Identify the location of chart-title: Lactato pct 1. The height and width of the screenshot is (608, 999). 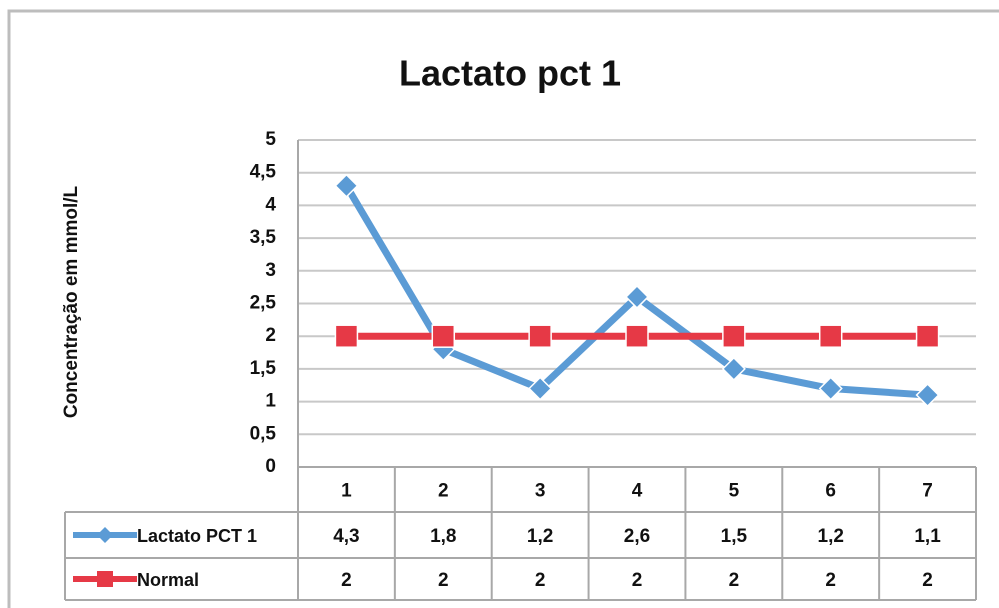
(510, 73).